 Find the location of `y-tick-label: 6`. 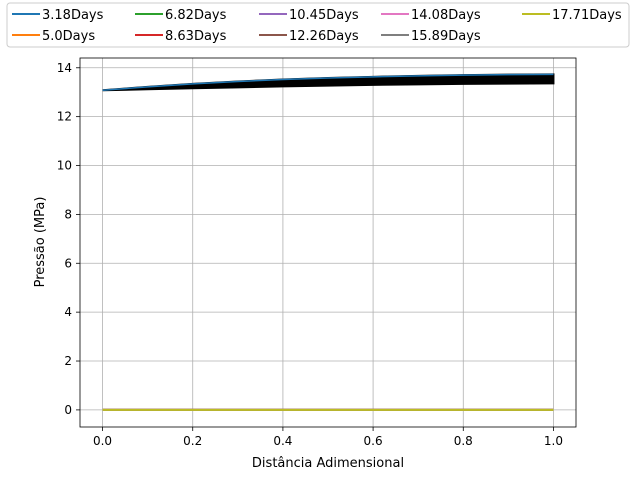

y-tick-label: 6 is located at coordinates (68, 263).